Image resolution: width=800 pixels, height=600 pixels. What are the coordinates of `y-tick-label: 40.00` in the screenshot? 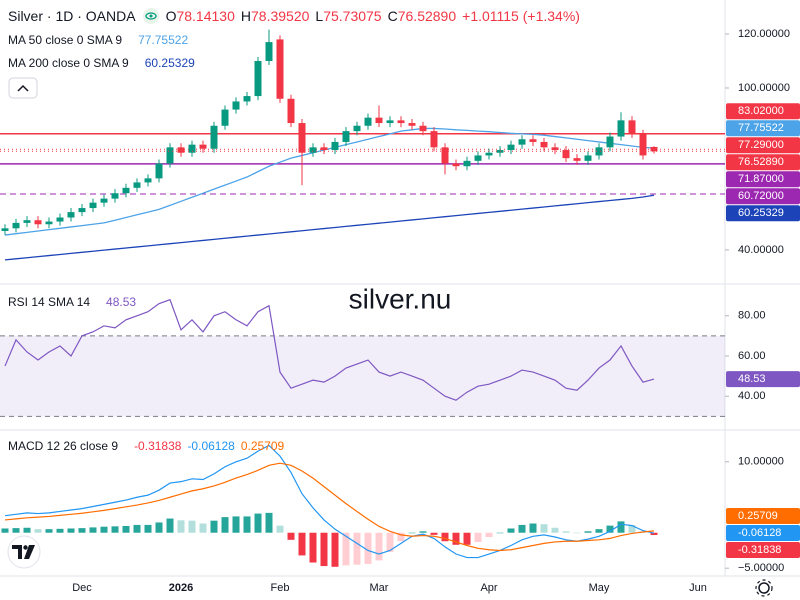 It's located at (752, 396).